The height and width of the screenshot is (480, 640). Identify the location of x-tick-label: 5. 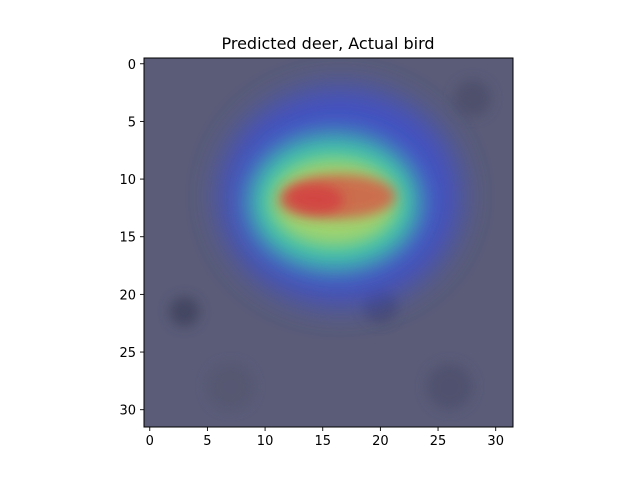
(207, 441).